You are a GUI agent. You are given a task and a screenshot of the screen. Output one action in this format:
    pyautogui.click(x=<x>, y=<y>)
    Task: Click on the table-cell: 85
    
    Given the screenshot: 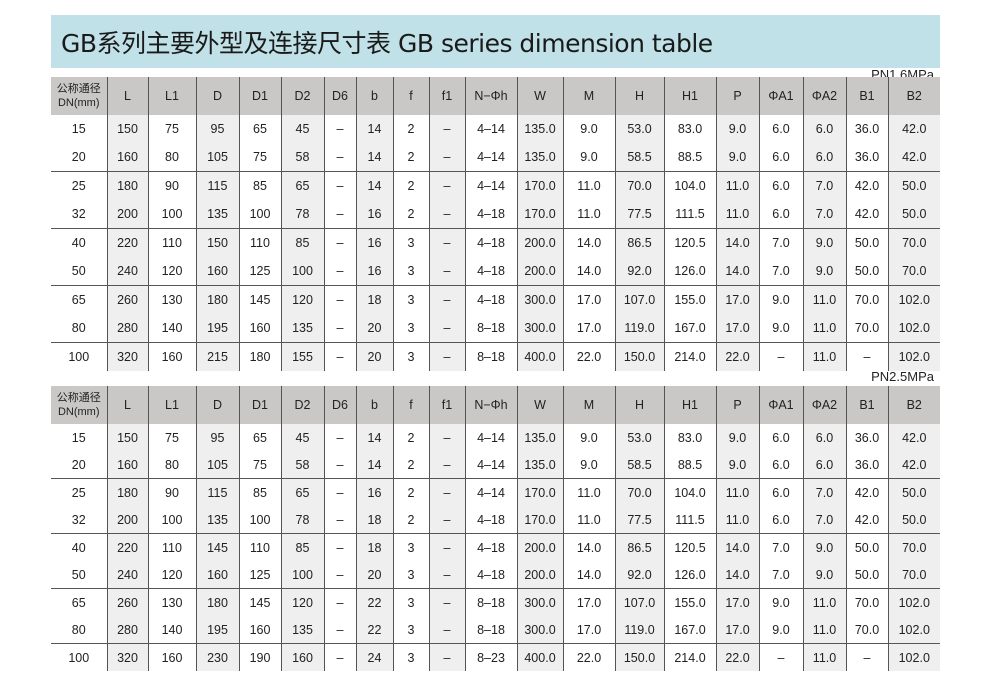 What is the action you would take?
    pyautogui.click(x=302, y=242)
    